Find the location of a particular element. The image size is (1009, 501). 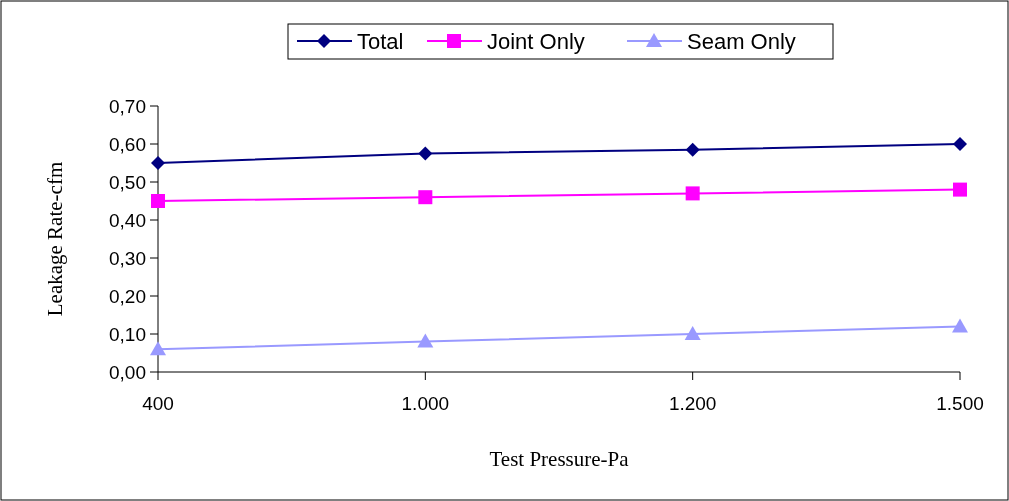

y-tick-label: 0,10 is located at coordinates (127, 334).